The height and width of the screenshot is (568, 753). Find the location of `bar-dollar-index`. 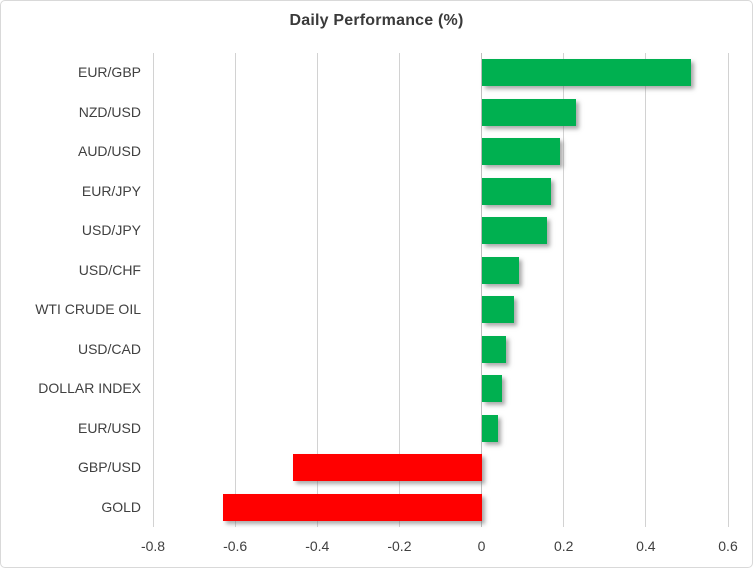

bar-dollar-index is located at coordinates (492, 389).